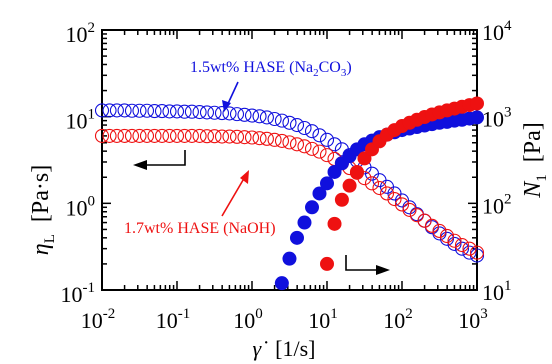 The width and height of the screenshot is (552, 364). What do you see at coordinates (284, 319) in the screenshot?
I see `x-tick-labels: 10⁻² 10⁻¹ 10⁰ 10¹ 10² 10³` at bounding box center [284, 319].